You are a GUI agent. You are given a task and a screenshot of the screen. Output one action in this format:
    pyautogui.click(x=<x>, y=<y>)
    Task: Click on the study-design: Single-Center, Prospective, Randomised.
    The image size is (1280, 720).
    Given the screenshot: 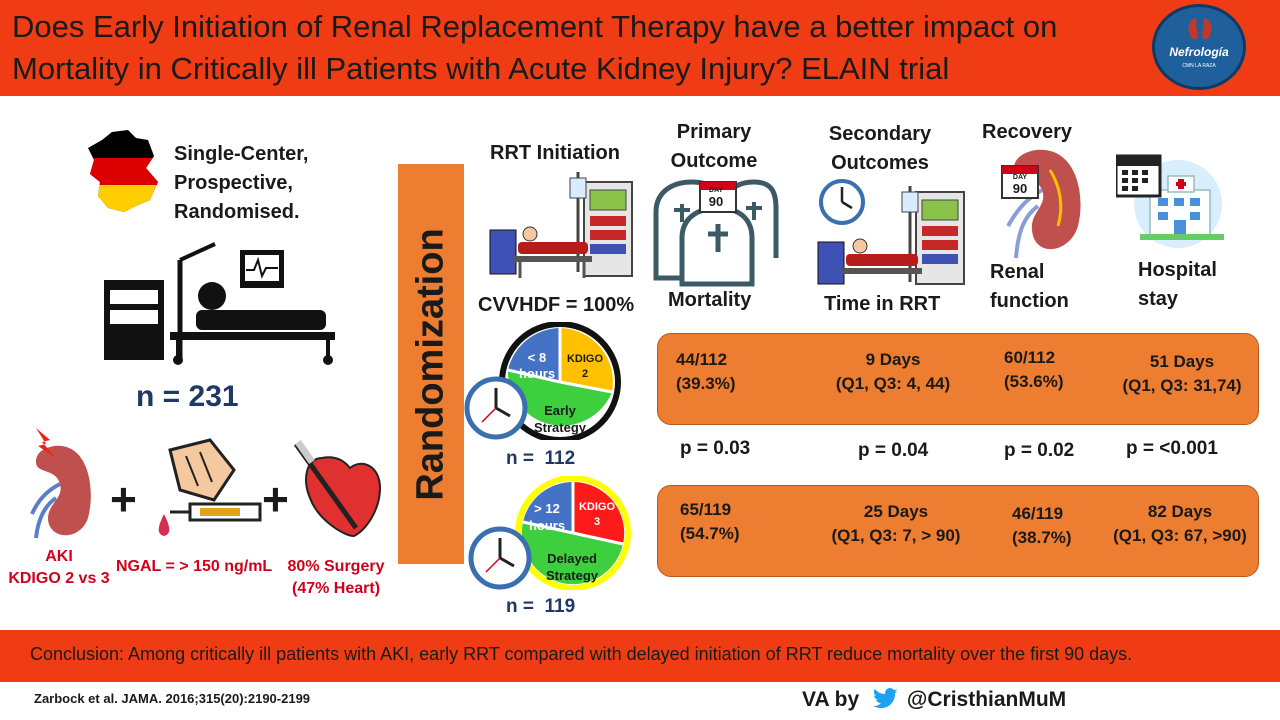 What is the action you would take?
    pyautogui.click(x=241, y=183)
    